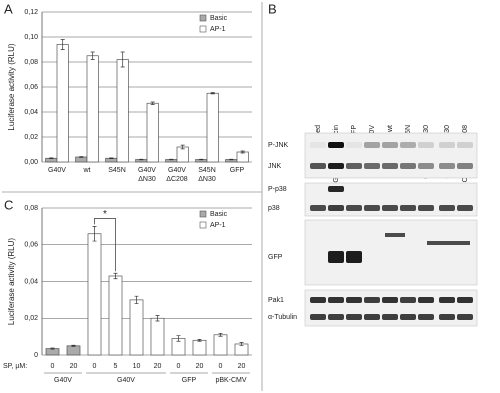 The width and height of the screenshot is (500, 393). What do you see at coordinates (63, 380) in the screenshot?
I see `group-label: G40V` at bounding box center [63, 380].